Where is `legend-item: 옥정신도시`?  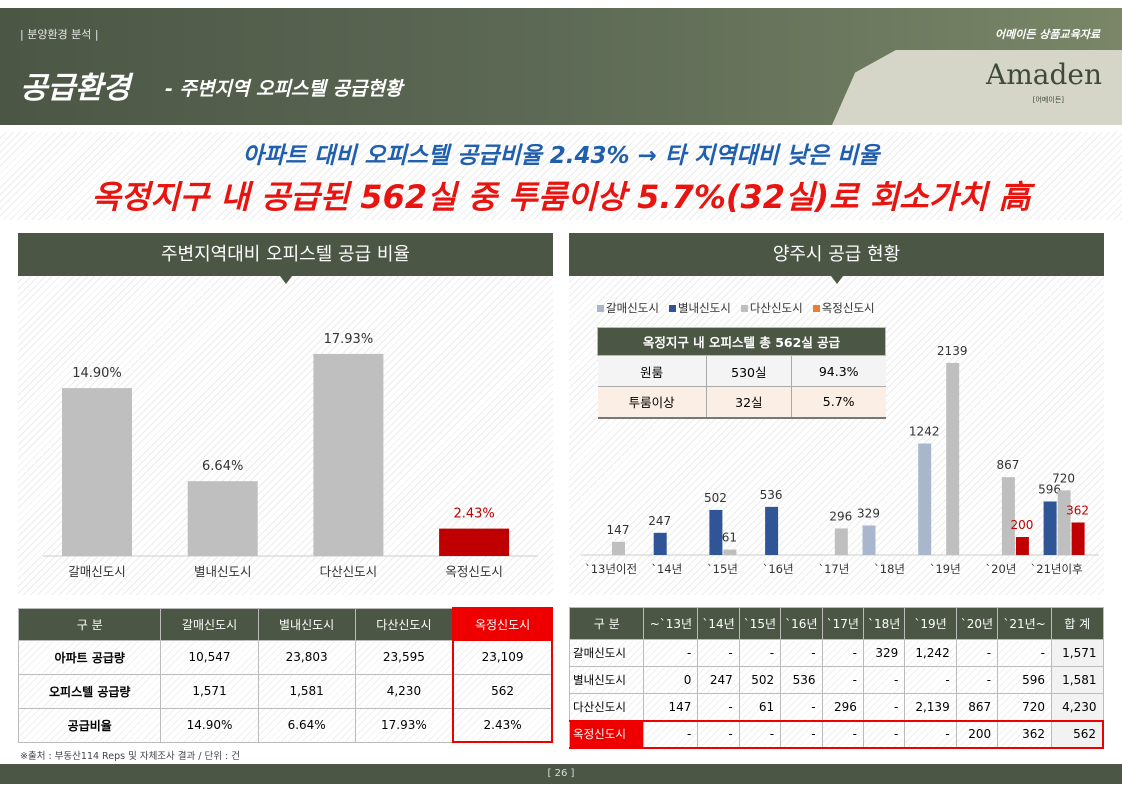 legend-item: 옥정신도시 is located at coordinates (843, 308).